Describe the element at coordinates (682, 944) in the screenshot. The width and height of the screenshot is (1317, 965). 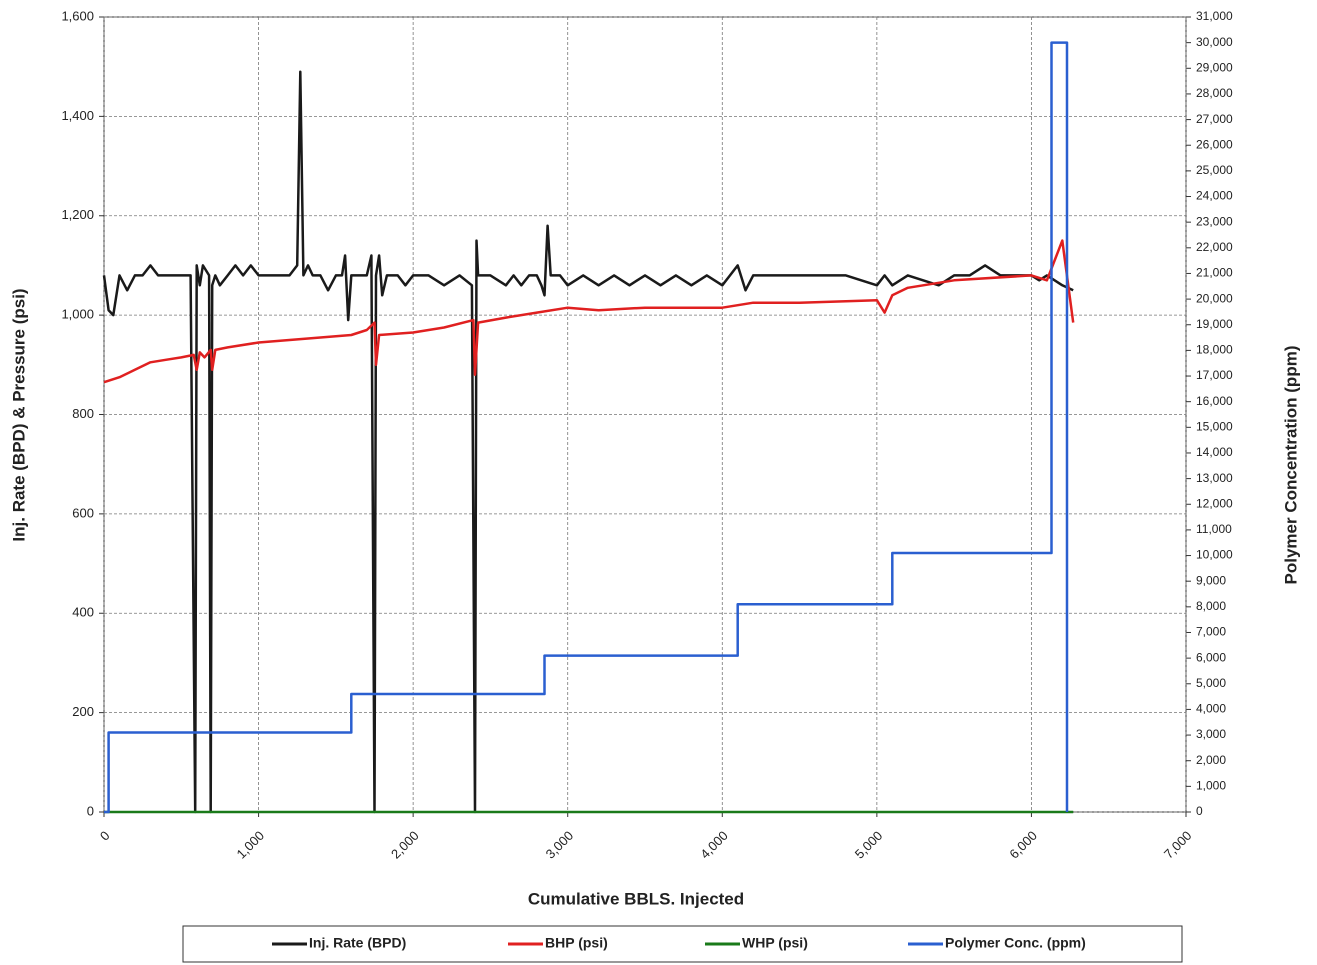
I see `legend-box` at that location.